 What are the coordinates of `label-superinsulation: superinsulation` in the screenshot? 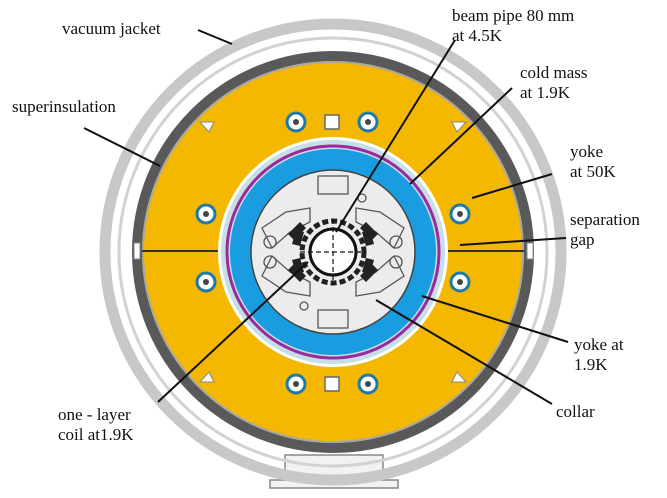 It's located at (64, 106).